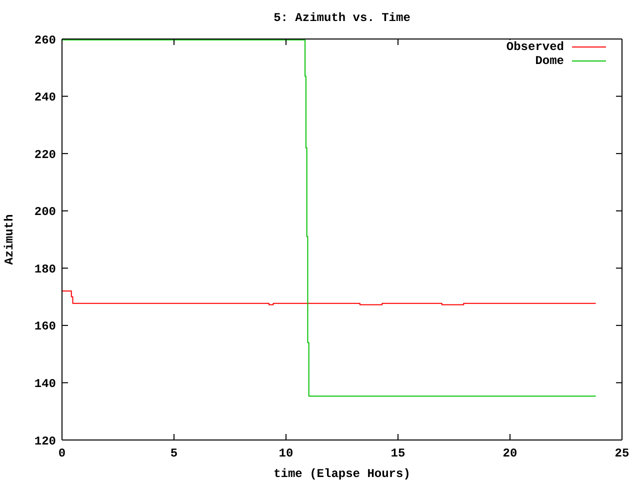  What do you see at coordinates (45, 441) in the screenshot?
I see `y-tick-label: 120` at bounding box center [45, 441].